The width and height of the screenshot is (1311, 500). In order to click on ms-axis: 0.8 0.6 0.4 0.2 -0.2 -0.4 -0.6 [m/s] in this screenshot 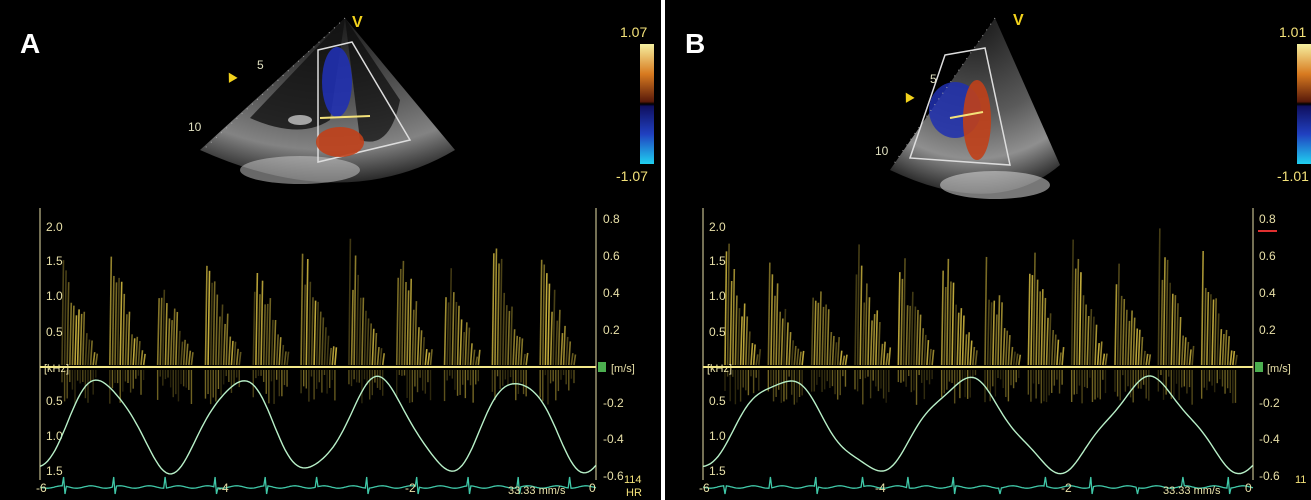, I will do `click(616, 347)`.